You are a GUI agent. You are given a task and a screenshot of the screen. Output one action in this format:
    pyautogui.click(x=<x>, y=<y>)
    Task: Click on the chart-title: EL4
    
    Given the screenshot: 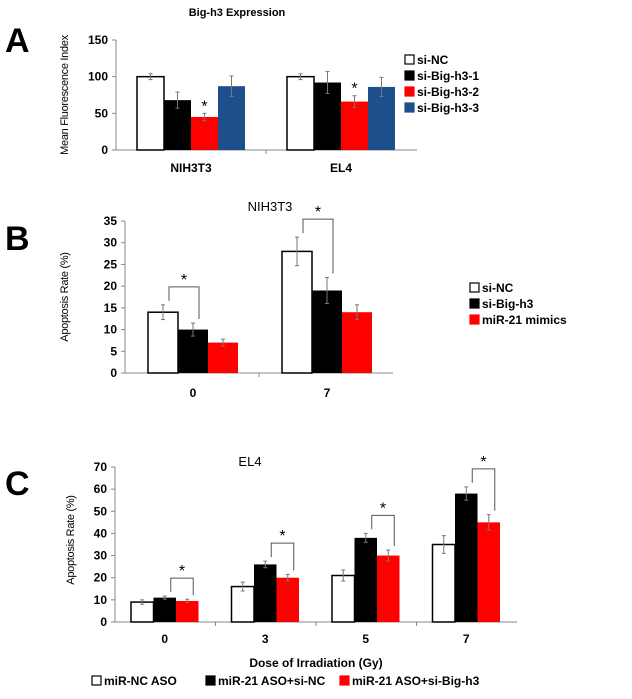 What is the action you would take?
    pyautogui.click(x=249, y=461)
    